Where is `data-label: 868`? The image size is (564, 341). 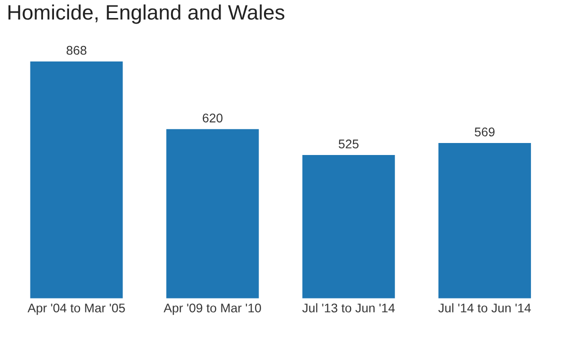
data-label: 868 is located at coordinates (76, 50).